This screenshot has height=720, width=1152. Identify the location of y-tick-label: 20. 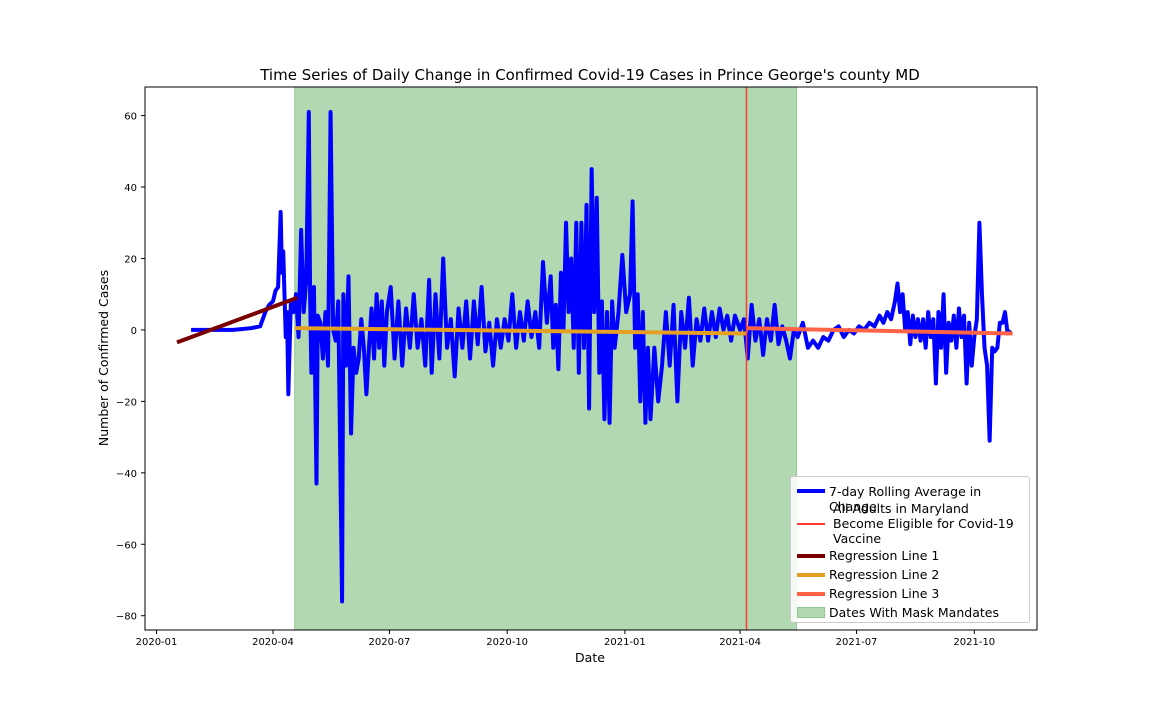
(130, 259).